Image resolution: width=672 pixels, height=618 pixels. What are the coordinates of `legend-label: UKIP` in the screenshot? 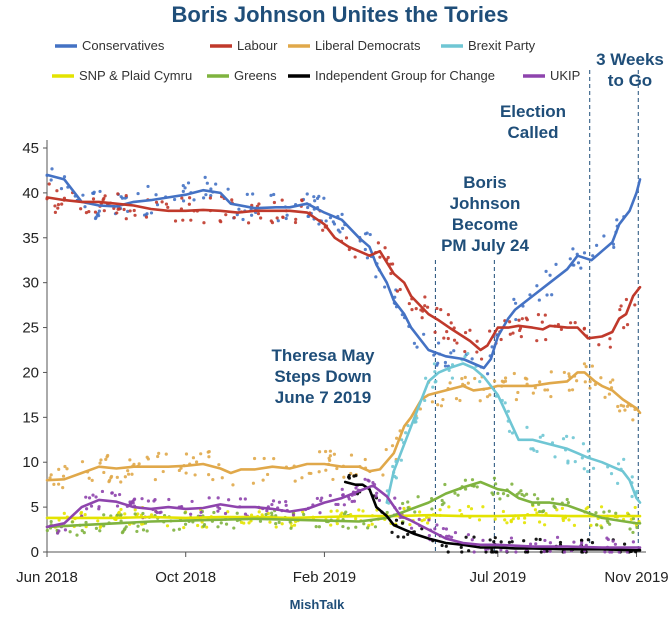 It's located at (565, 75).